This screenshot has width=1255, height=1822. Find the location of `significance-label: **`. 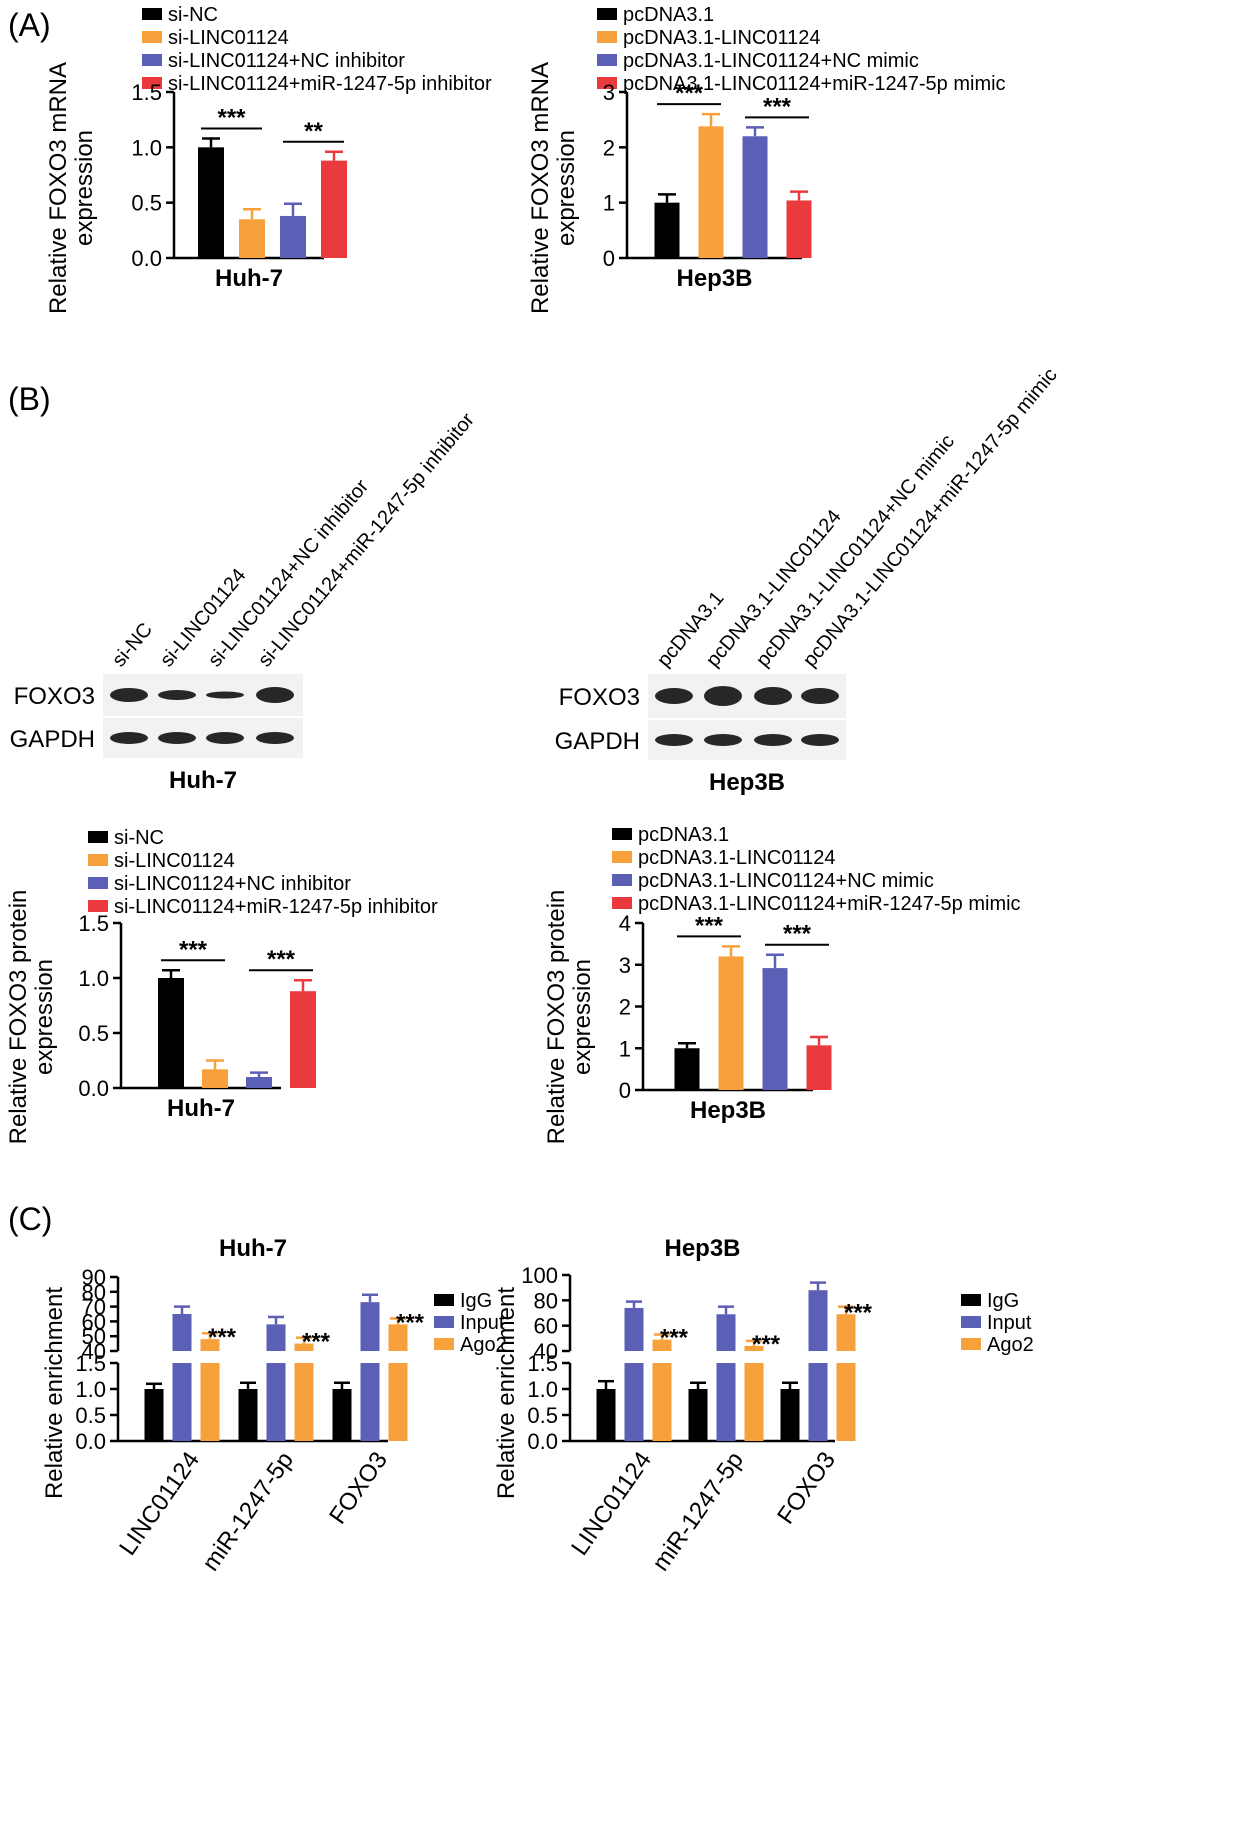

significance-label: ** is located at coordinates (313, 131).